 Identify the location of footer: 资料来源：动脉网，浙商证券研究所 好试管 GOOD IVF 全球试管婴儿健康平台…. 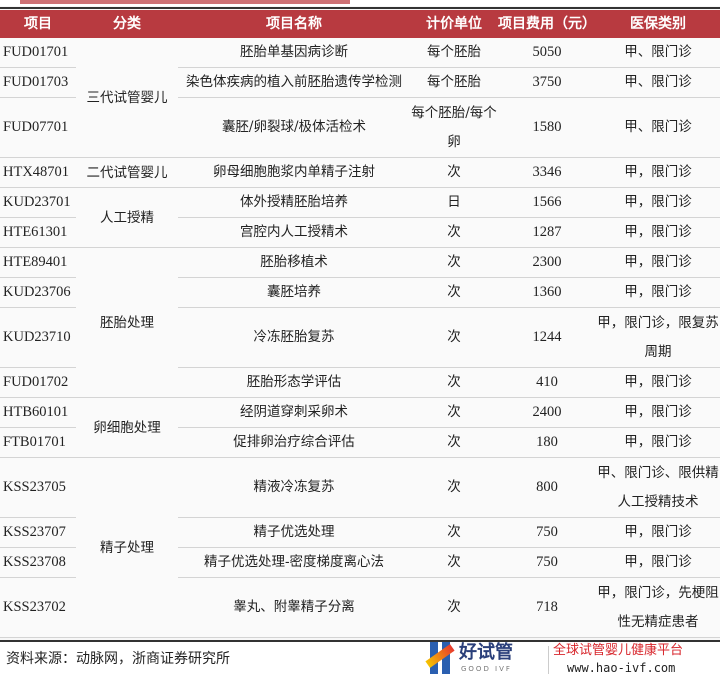
(360, 659).